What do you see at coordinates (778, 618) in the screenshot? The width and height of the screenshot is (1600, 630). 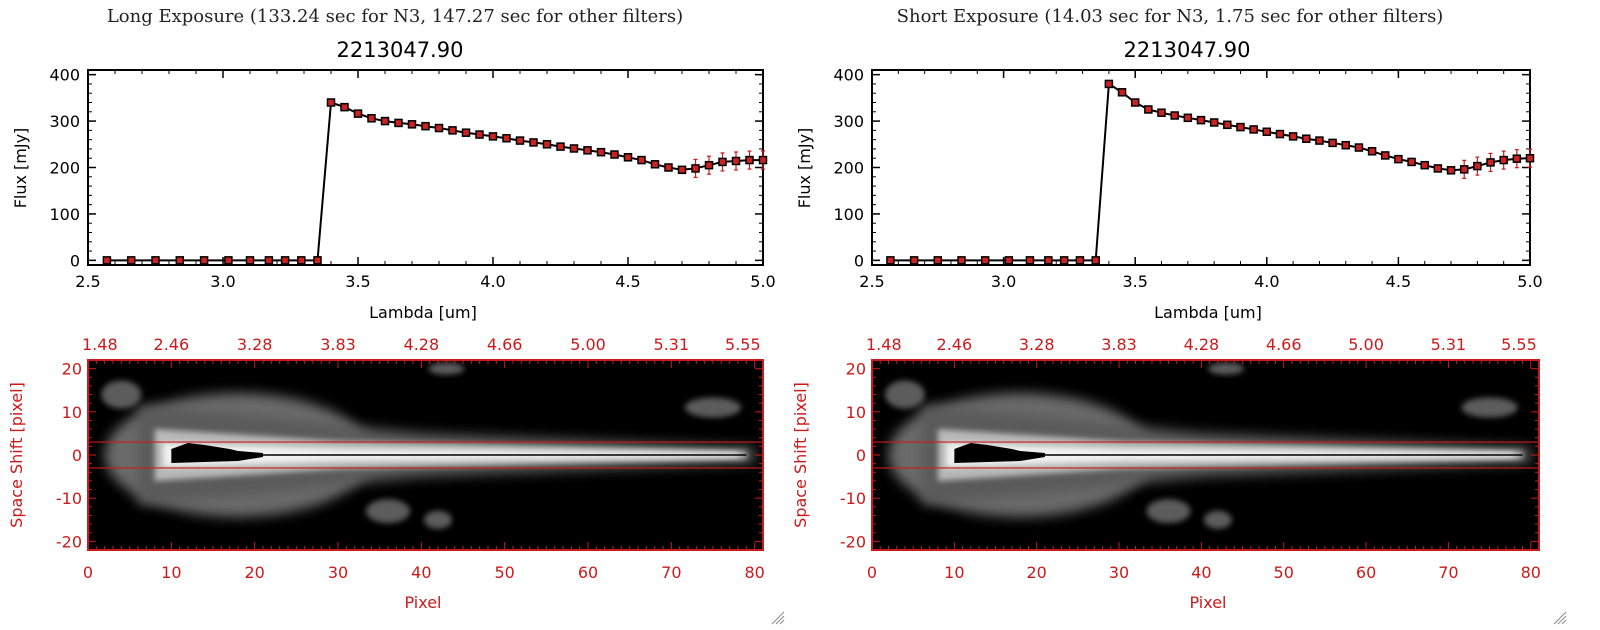 I see `resize-grip-left` at bounding box center [778, 618].